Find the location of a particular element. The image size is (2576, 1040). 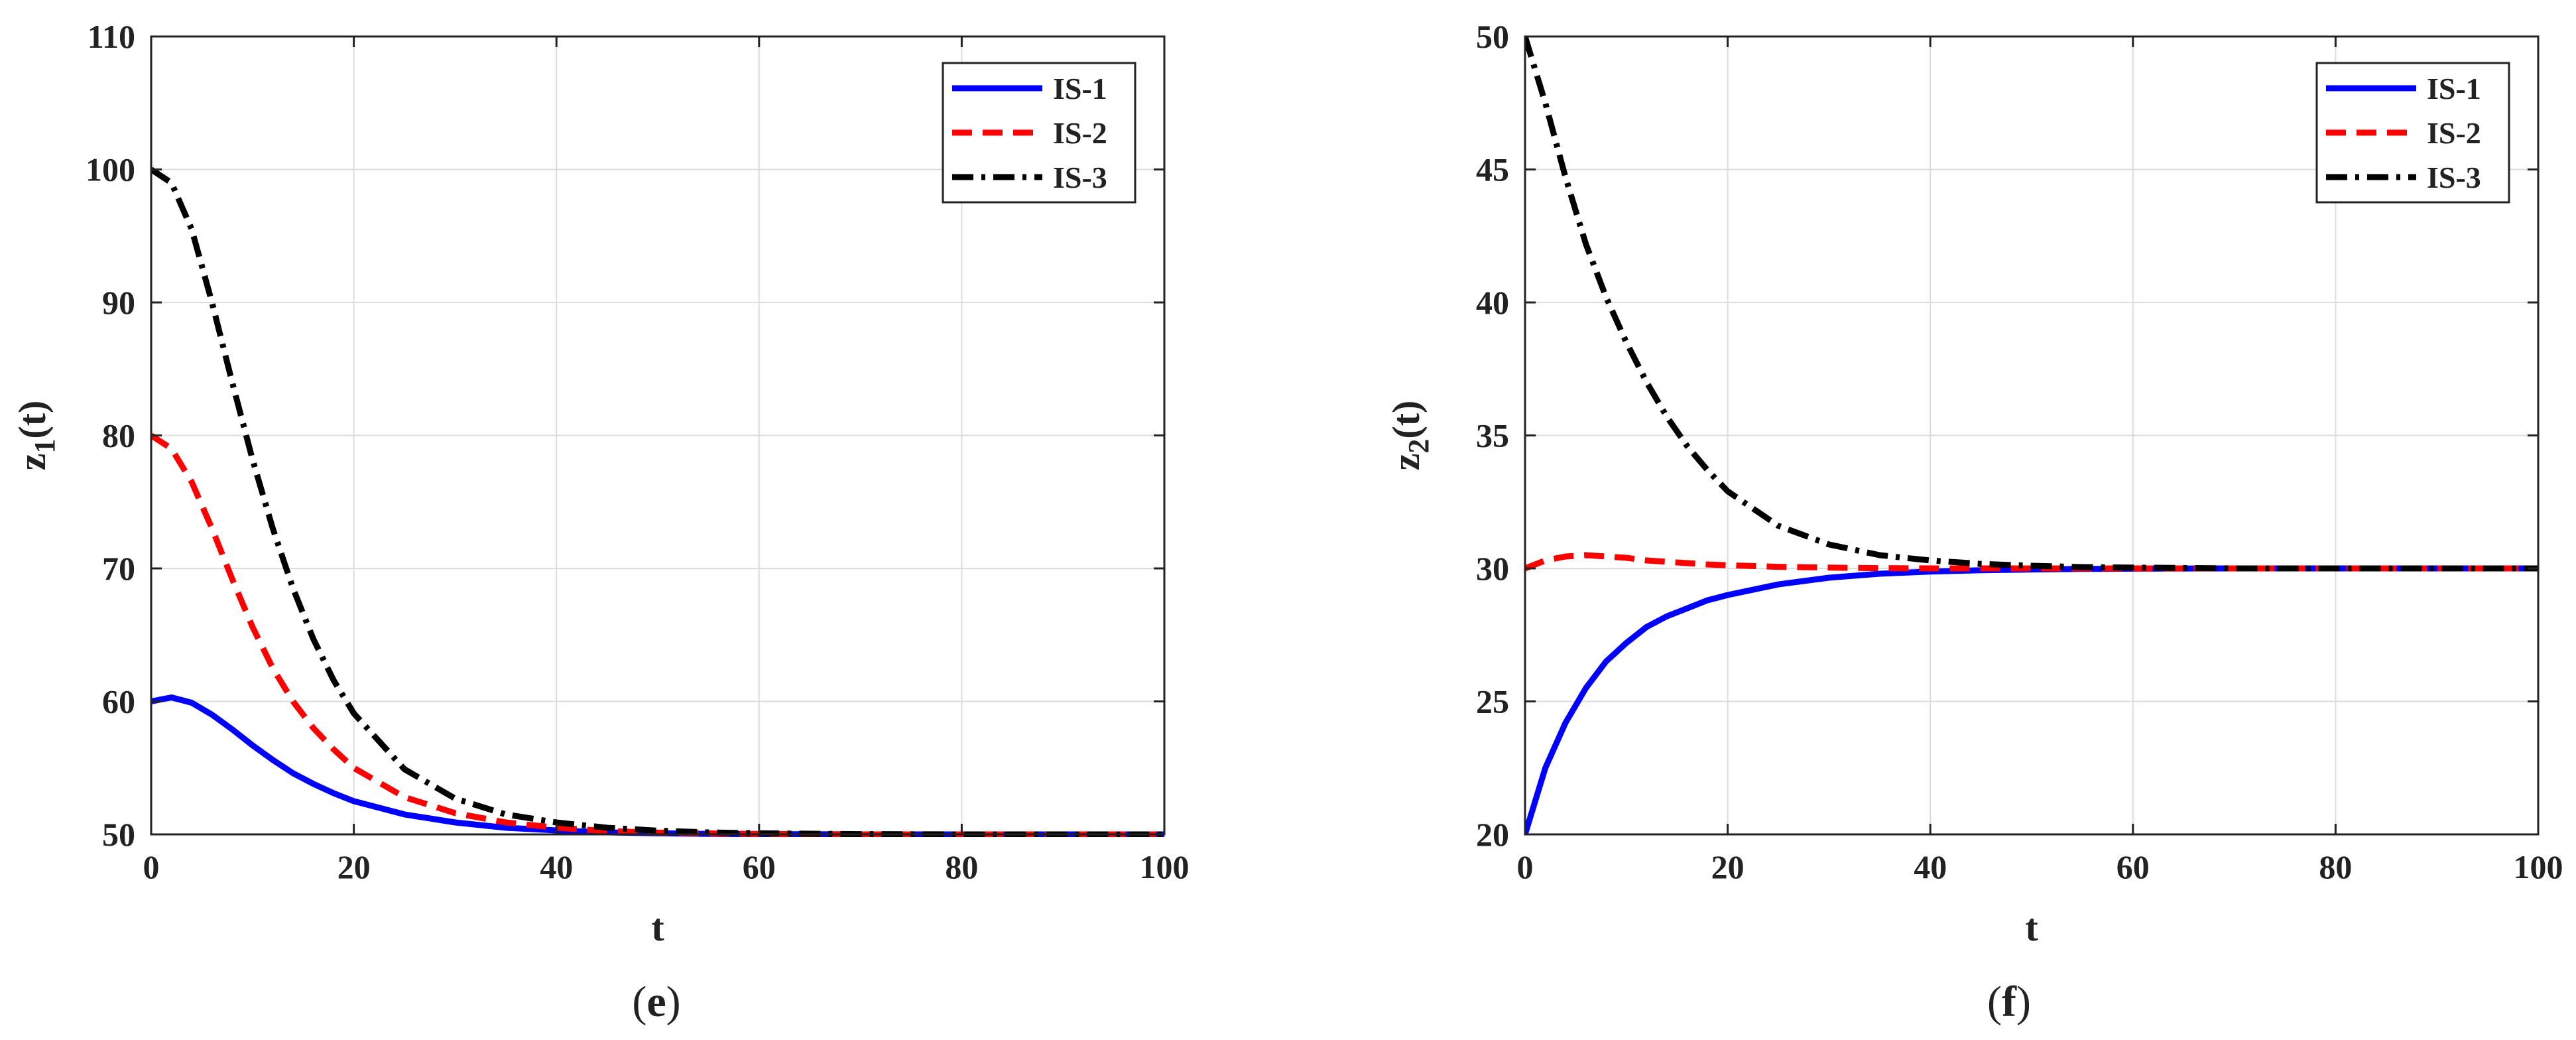

y-tick-label: 45 is located at coordinates (1492, 169).